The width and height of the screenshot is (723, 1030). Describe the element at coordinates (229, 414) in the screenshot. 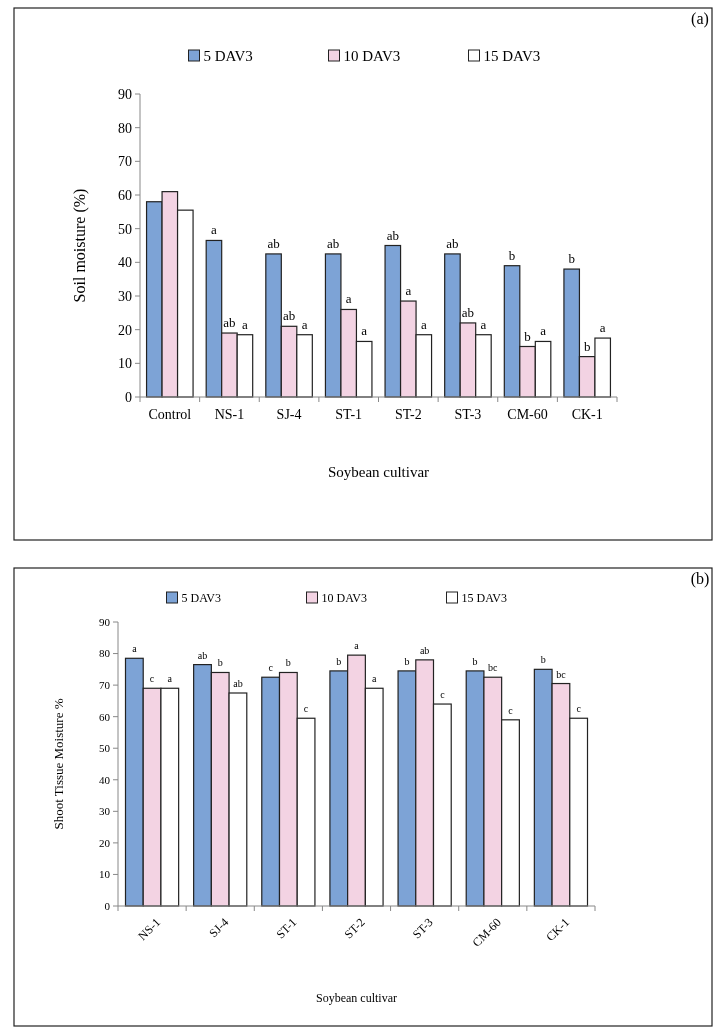

I see `x-tick-label: NS-1` at that location.